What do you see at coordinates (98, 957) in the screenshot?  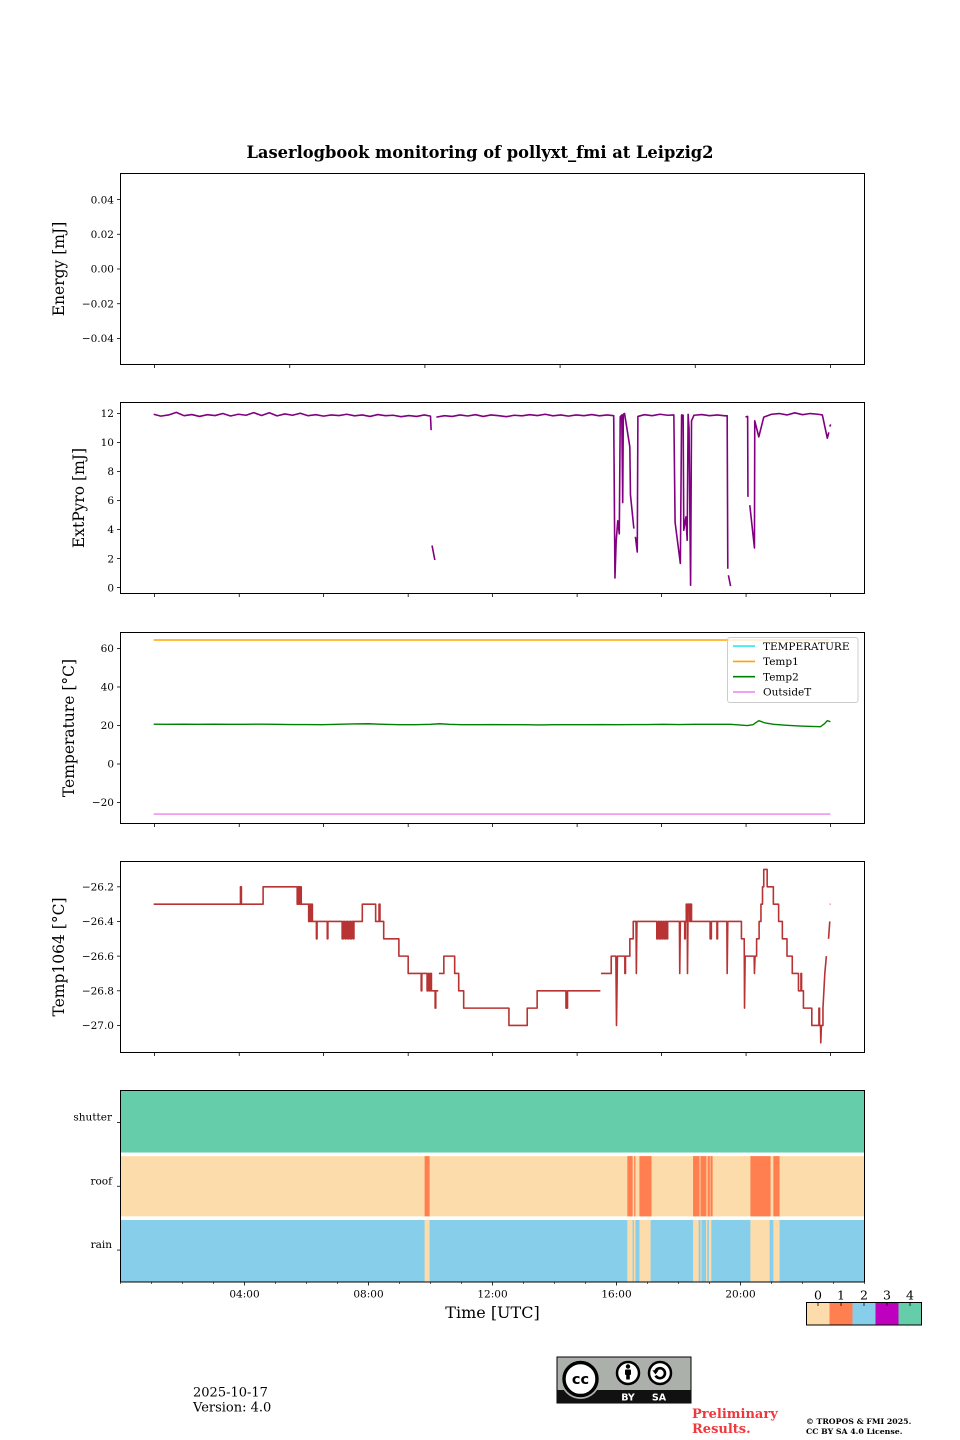 I see `y-tick-label: −26.6` at bounding box center [98, 957].